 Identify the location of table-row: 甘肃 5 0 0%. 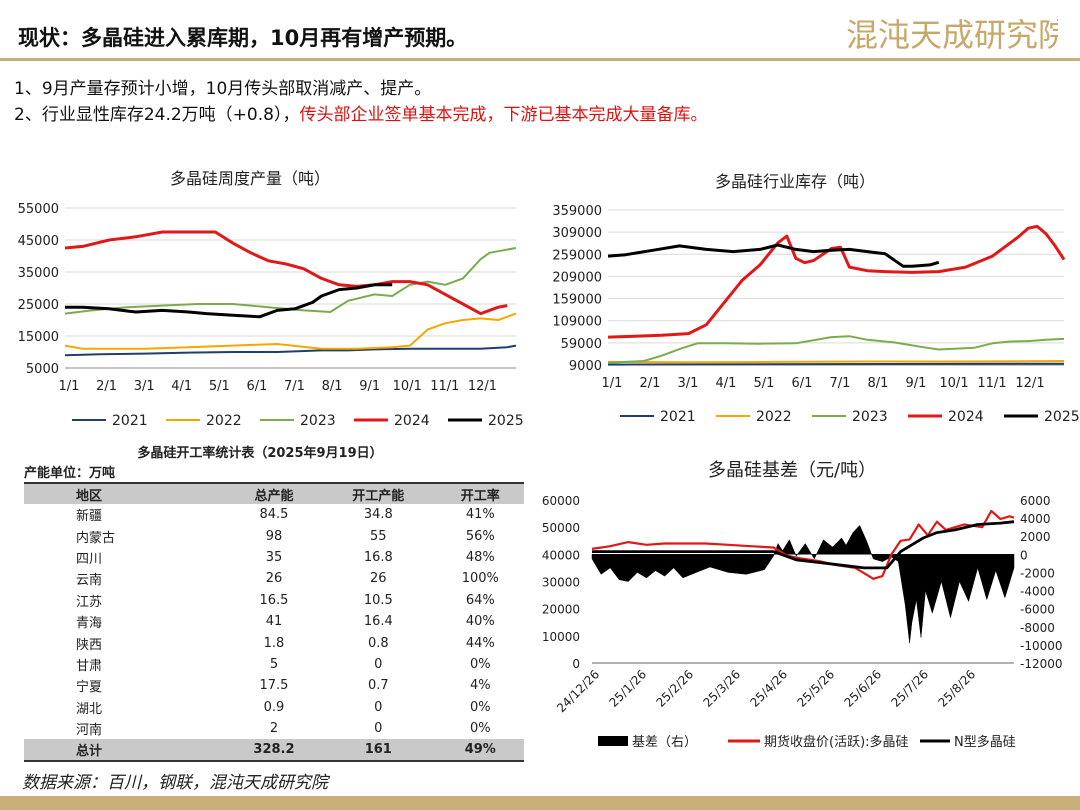
(274, 664).